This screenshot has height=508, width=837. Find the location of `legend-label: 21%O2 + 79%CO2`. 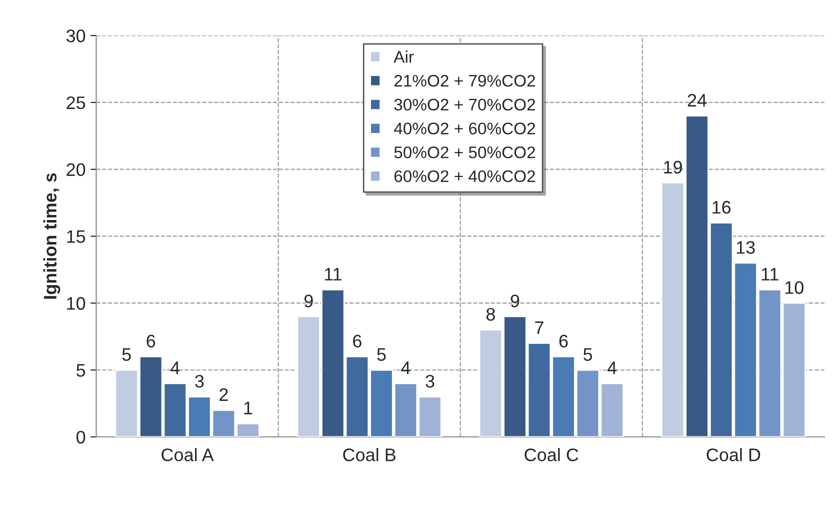

legend-label: 21%O2 + 79%CO2 is located at coordinates (465, 80).